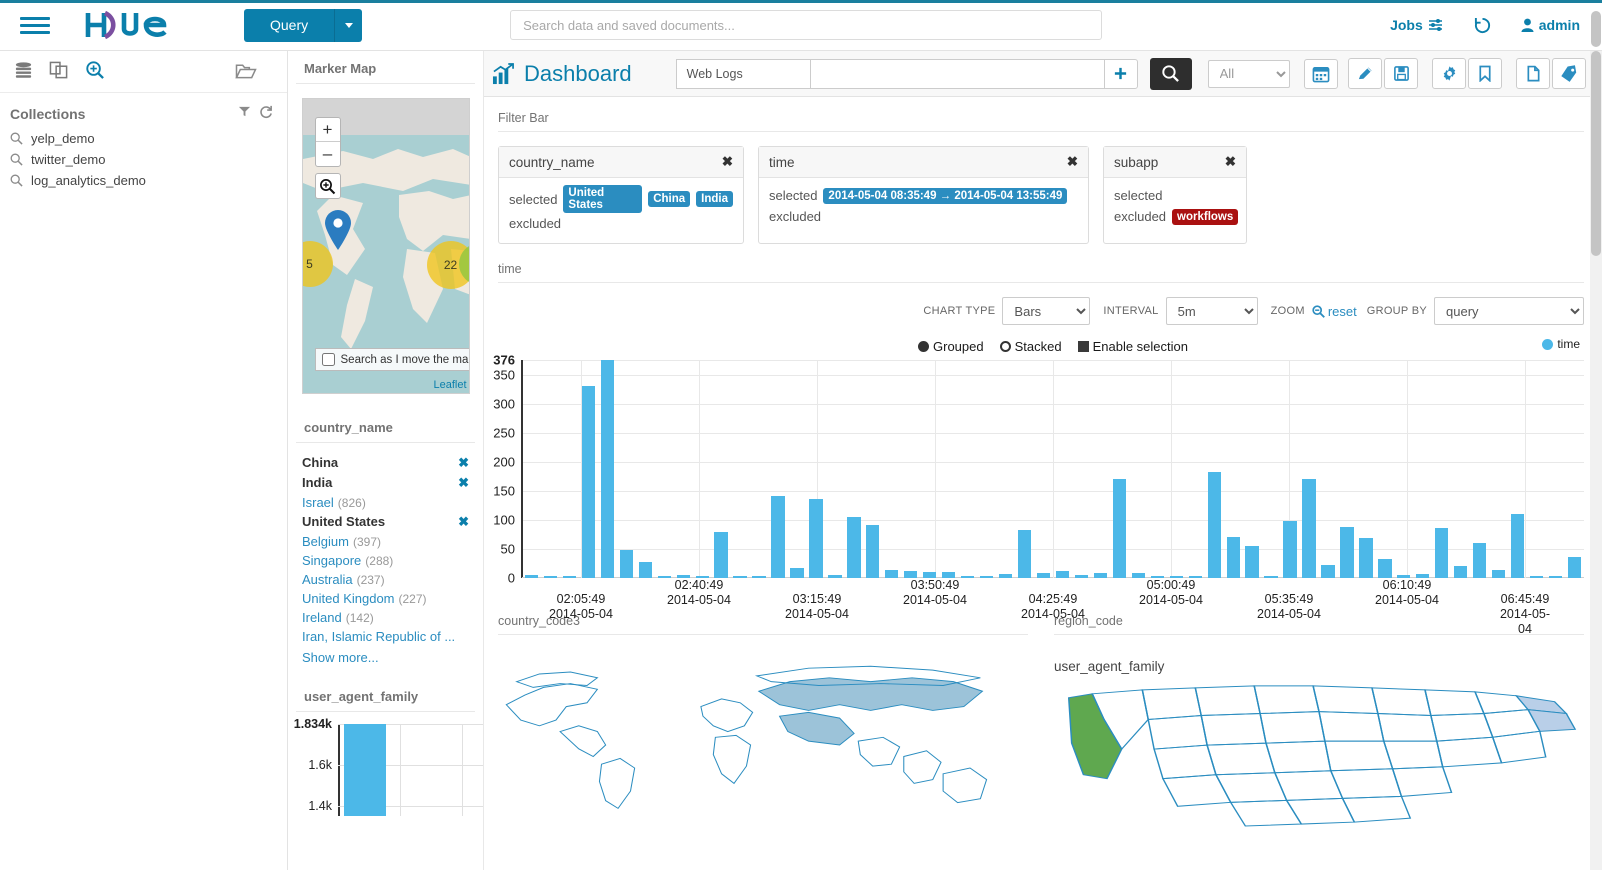 Image resolution: width=1602 pixels, height=870 pixels. What do you see at coordinates (1596, 440) in the screenshot?
I see `page-scrollbar` at bounding box center [1596, 440].